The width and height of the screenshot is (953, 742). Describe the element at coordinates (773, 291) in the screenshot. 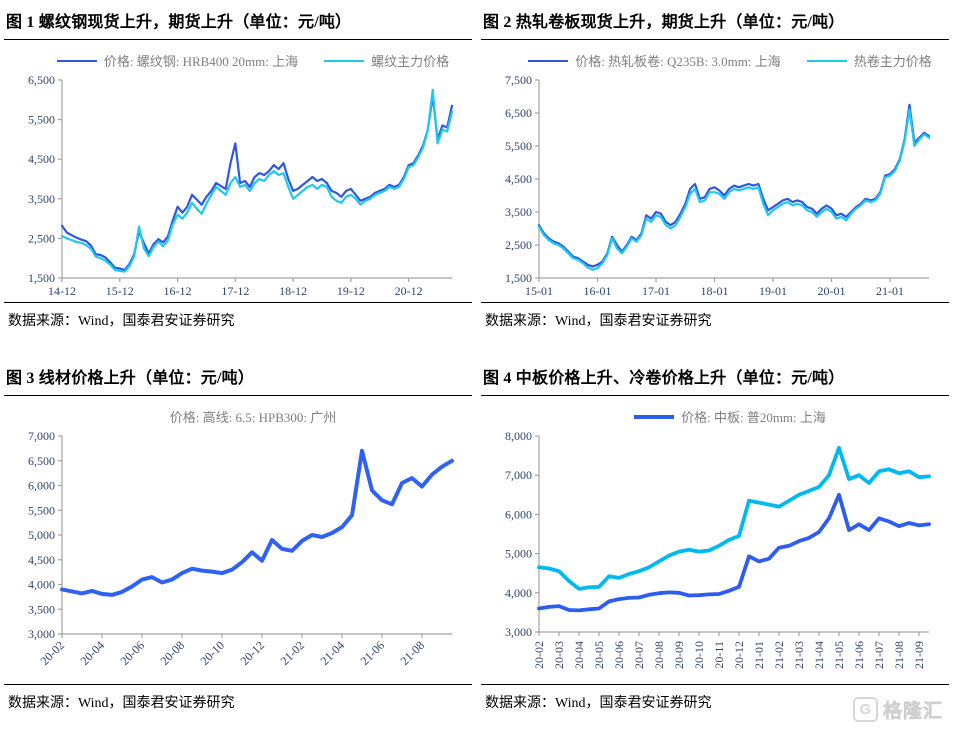

I see `svg-text: 19-01` at that location.